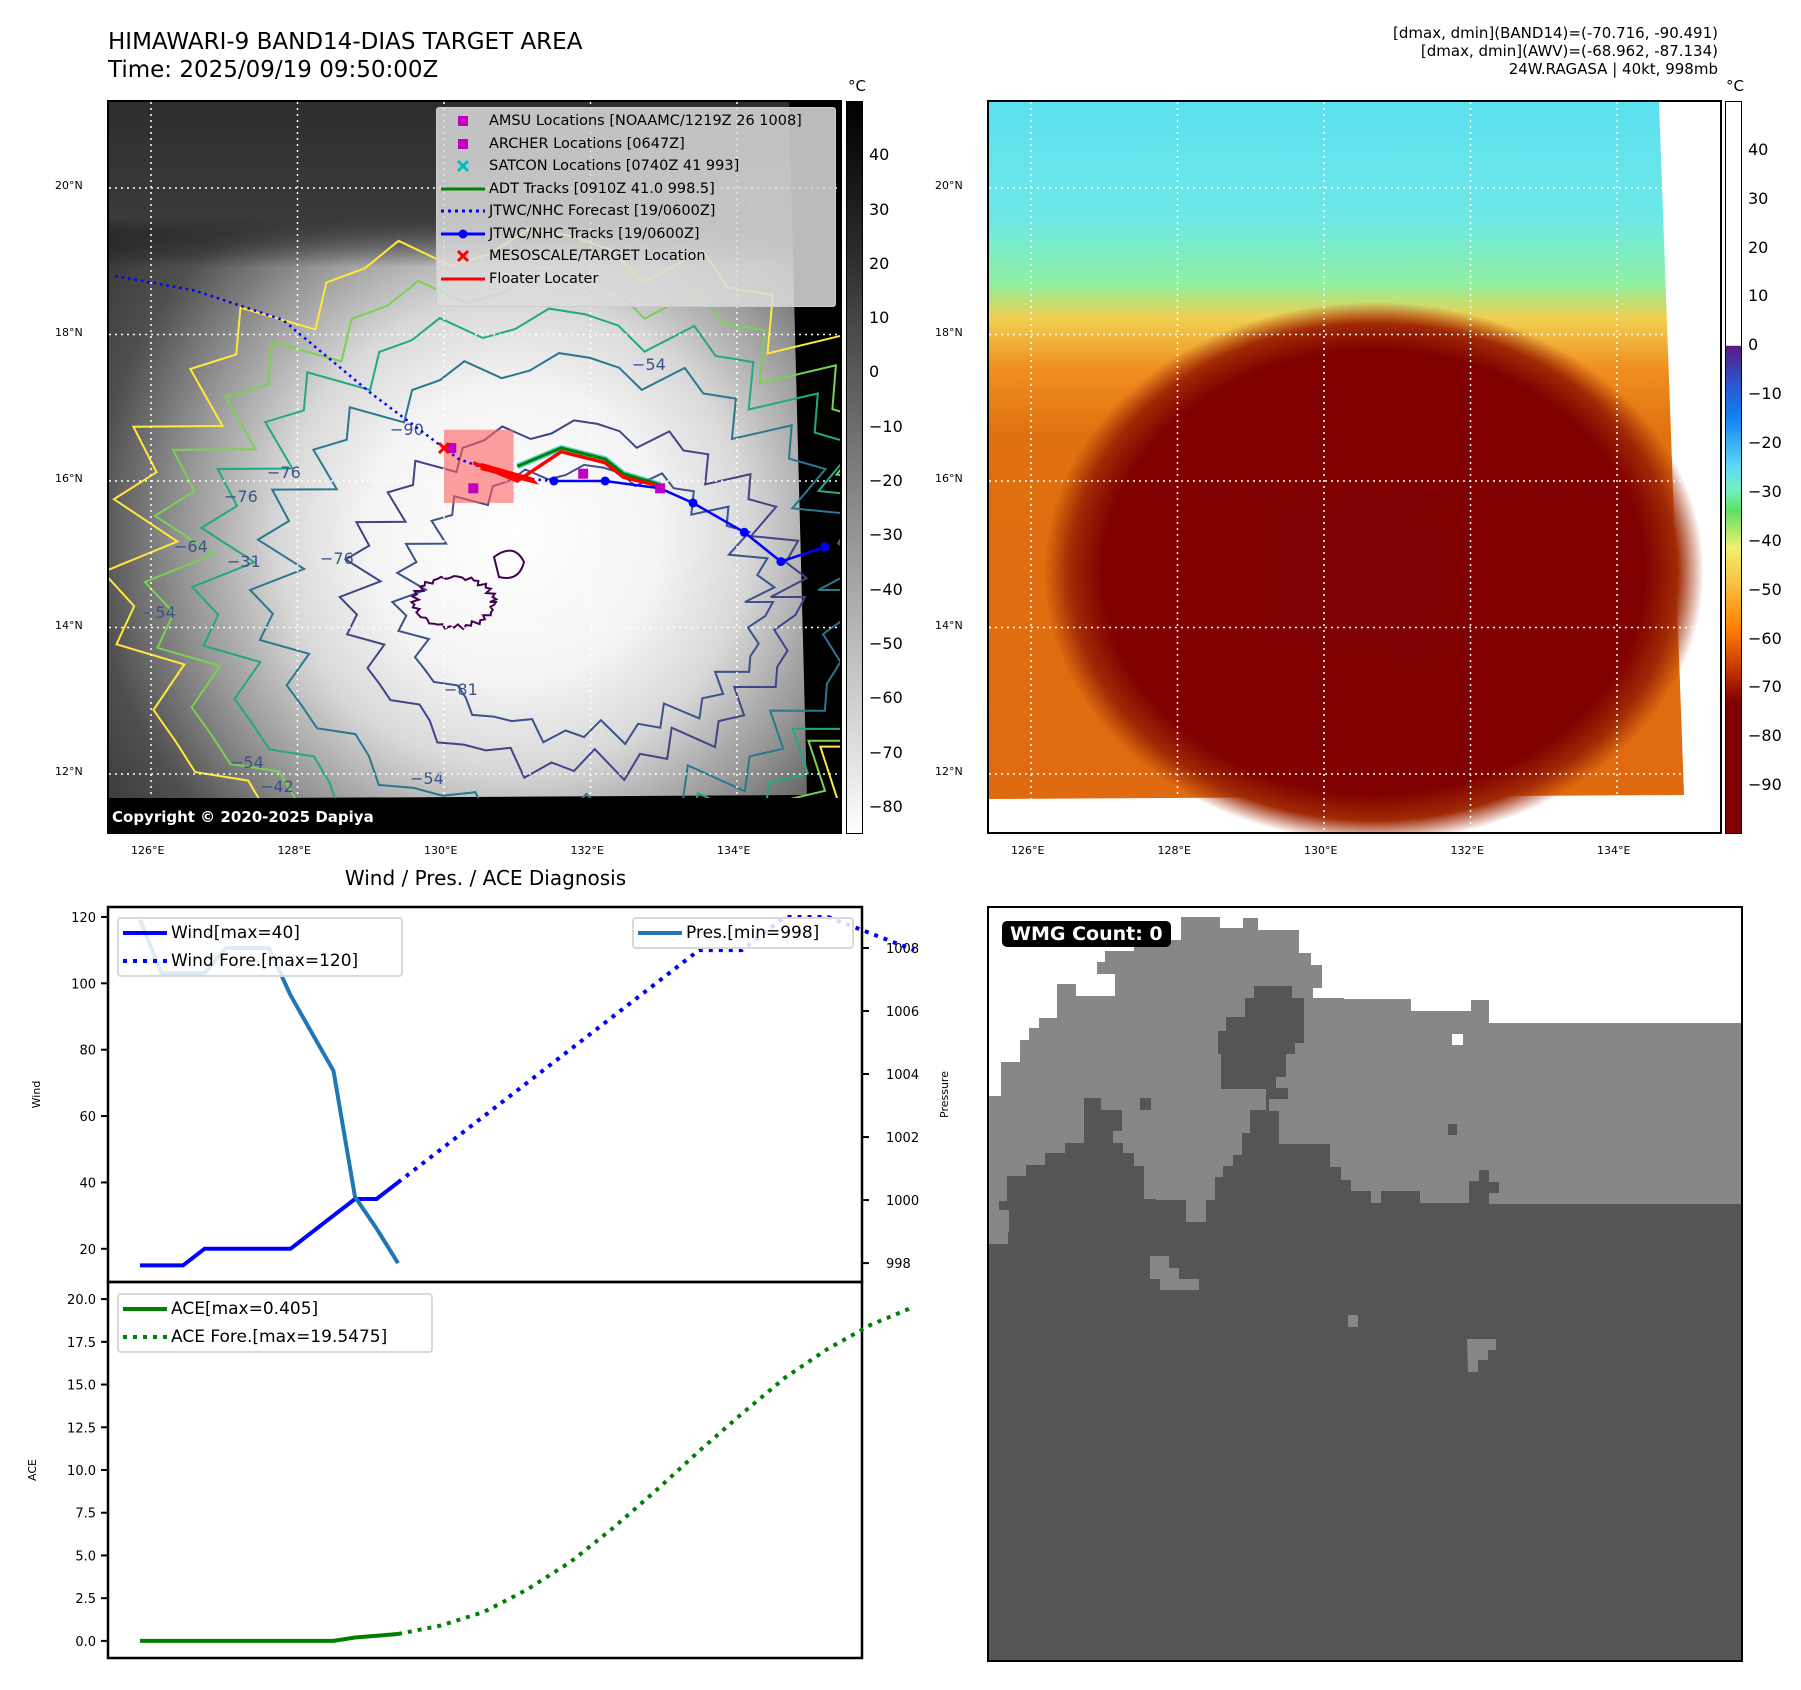 This screenshot has width=1801, height=1690. Describe the element at coordinates (69, 478) in the screenshot. I see `lat-tick-label: 16°N` at that location.